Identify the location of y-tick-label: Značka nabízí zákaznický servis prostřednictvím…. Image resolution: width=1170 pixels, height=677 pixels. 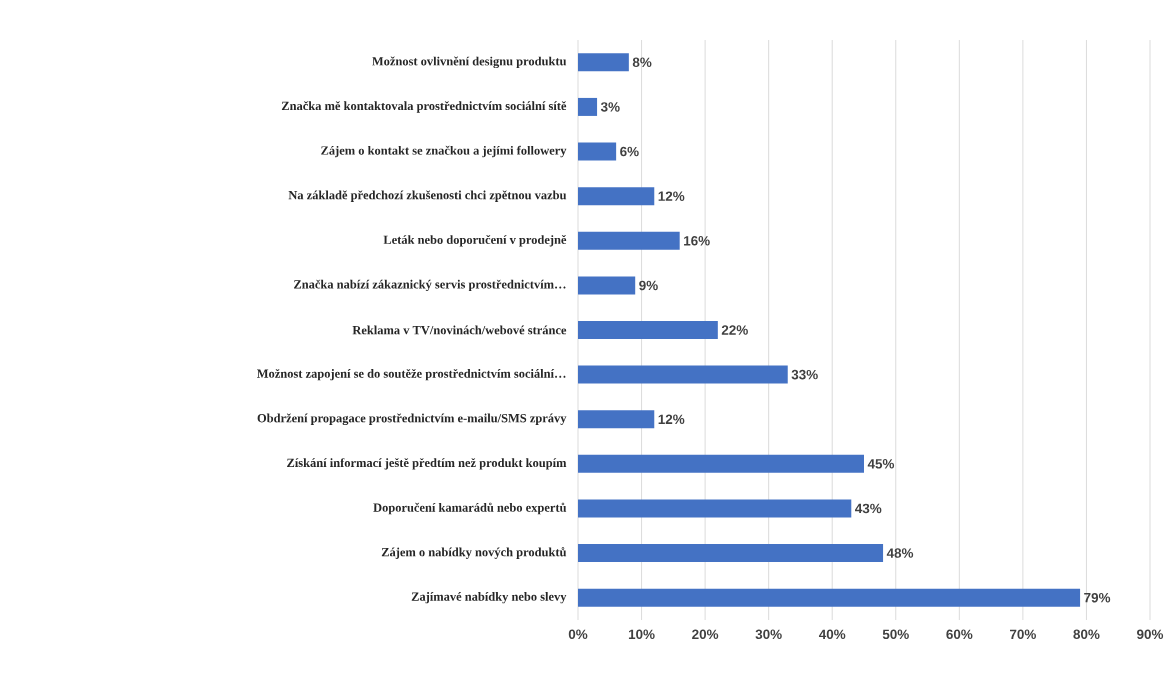
(430, 285).